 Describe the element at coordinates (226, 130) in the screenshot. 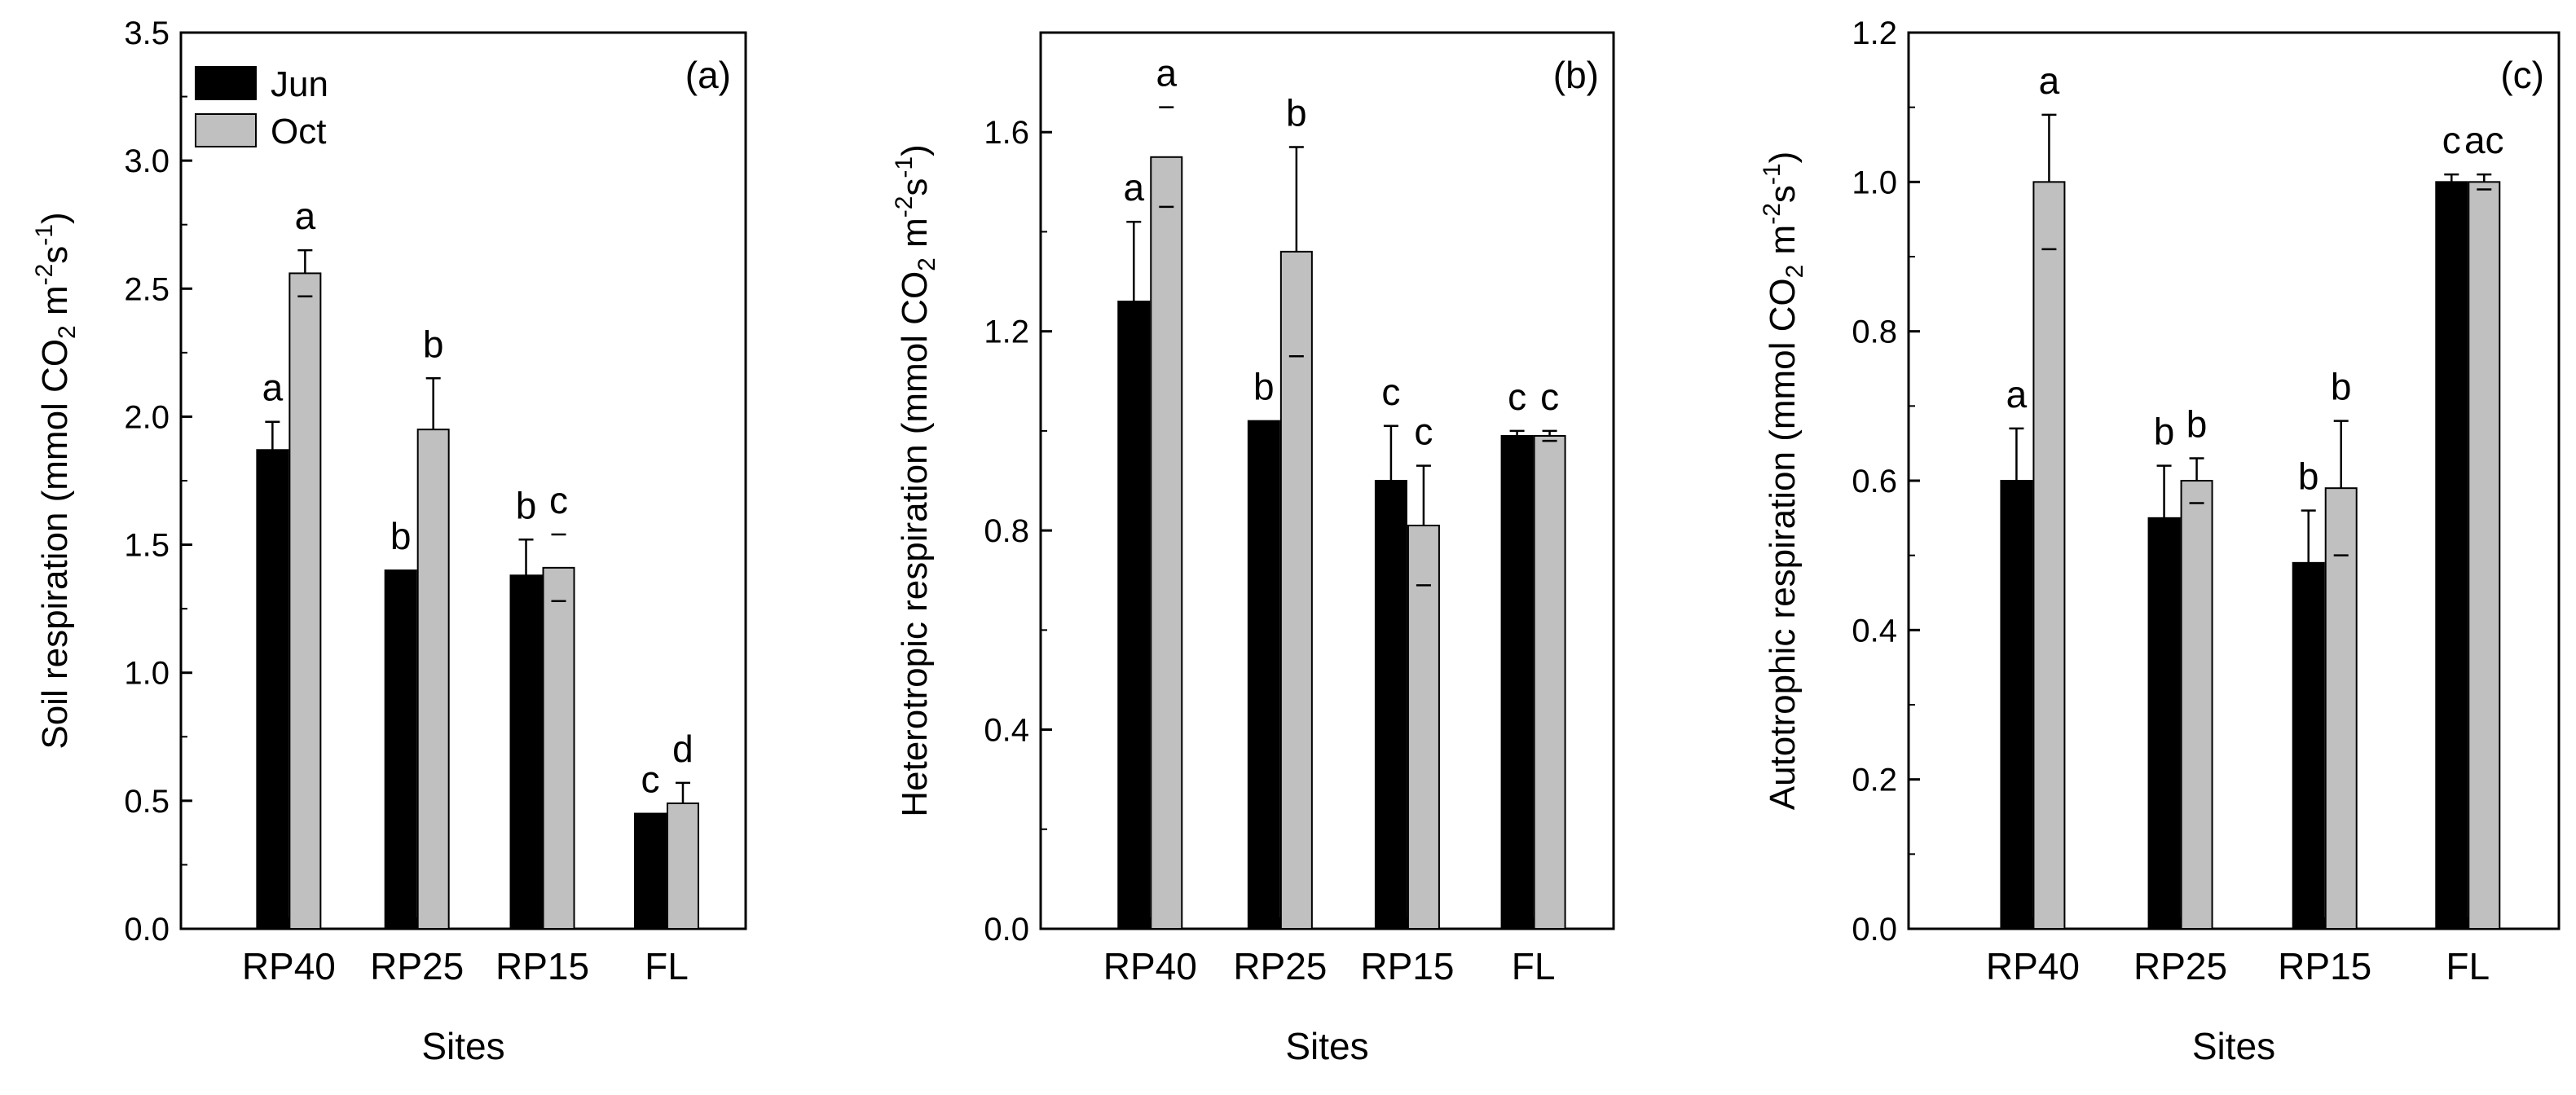

I see `legend-swatch-oct` at that location.